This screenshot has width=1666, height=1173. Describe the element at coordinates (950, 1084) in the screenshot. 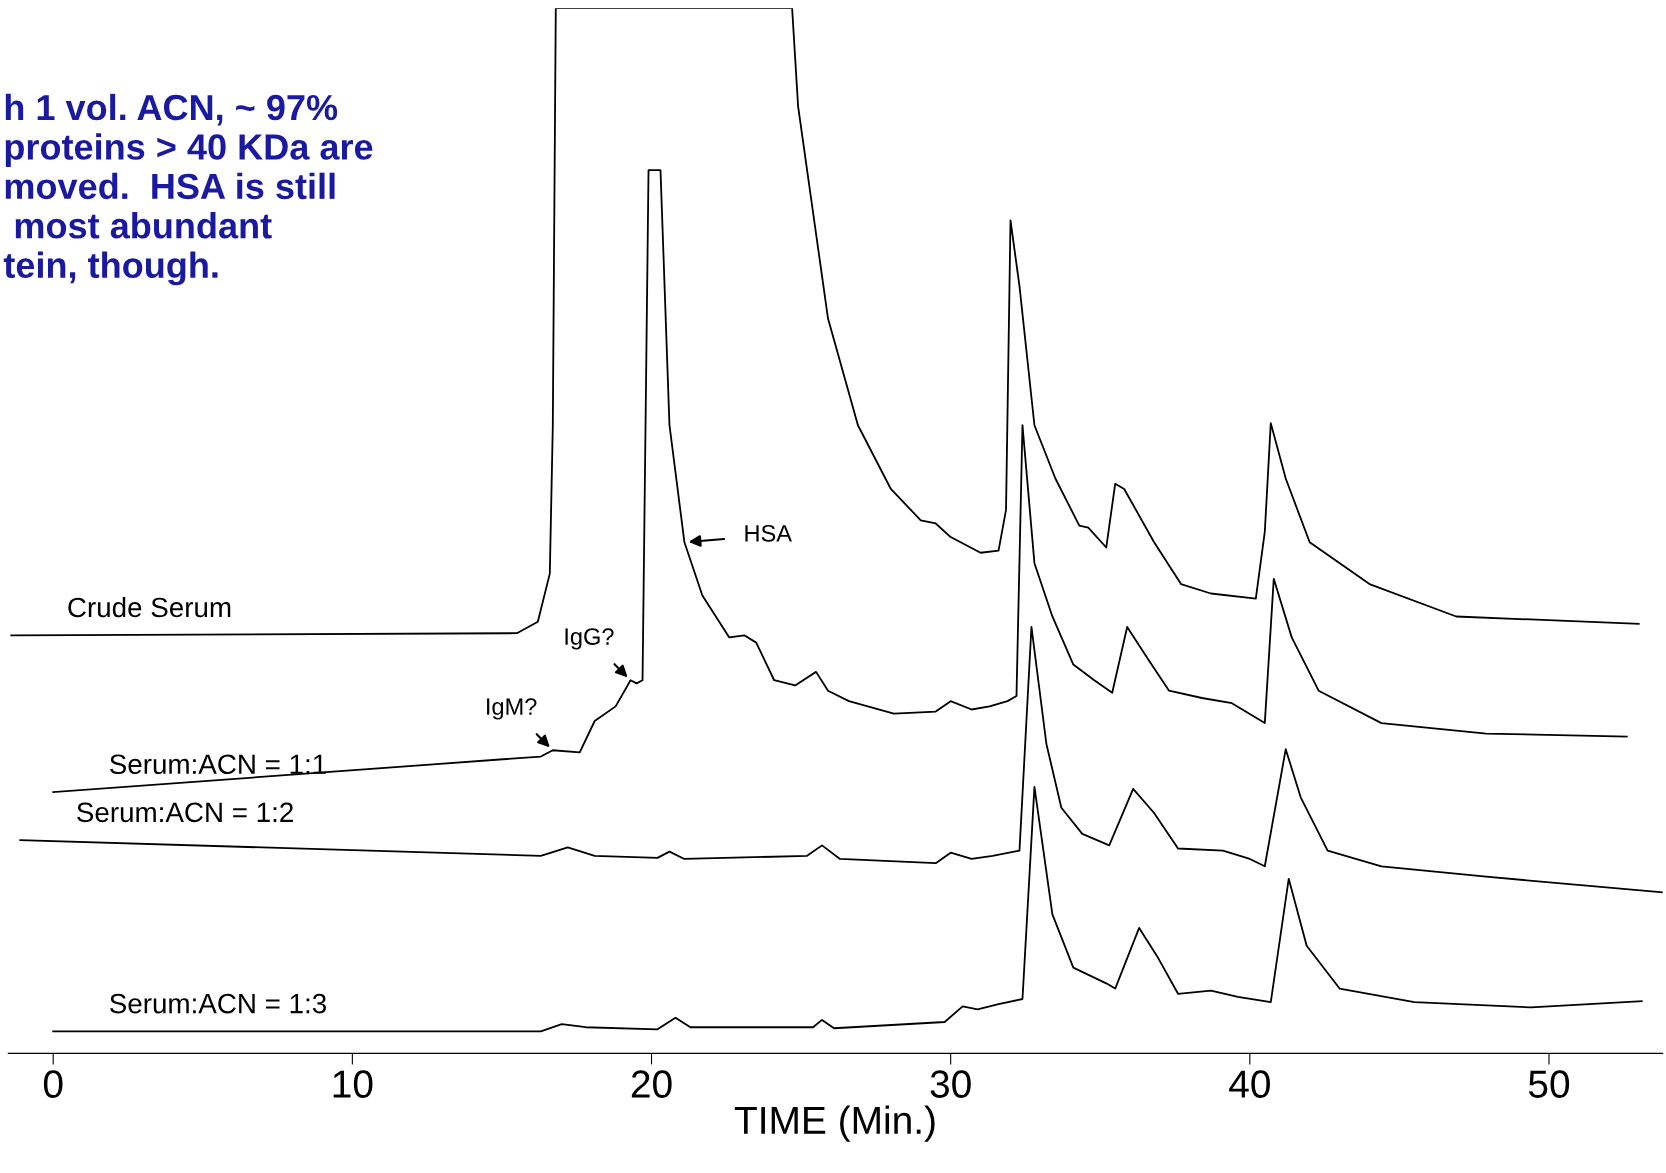

I see `x-tick-label: 30` at that location.